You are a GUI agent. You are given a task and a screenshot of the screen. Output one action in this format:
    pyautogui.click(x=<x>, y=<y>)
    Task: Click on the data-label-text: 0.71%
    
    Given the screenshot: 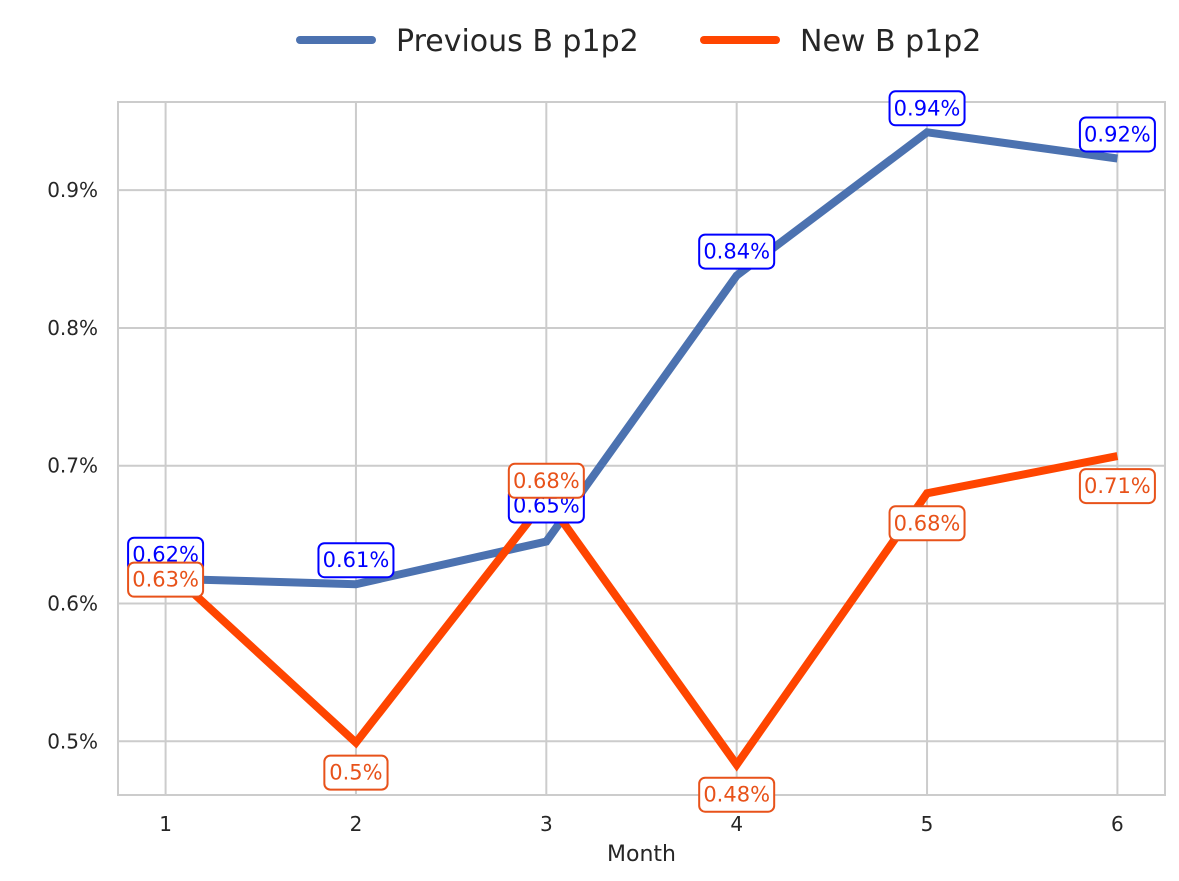 What is the action you would take?
    pyautogui.click(x=1117, y=486)
    